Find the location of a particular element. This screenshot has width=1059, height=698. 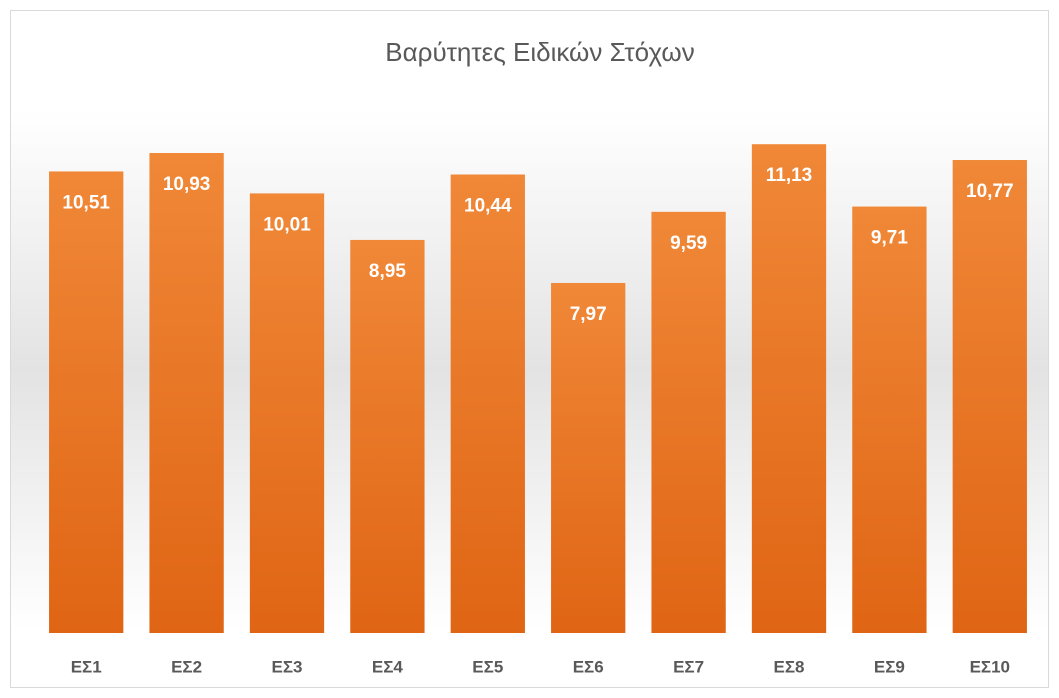

data-label: 7,97 is located at coordinates (588, 314).